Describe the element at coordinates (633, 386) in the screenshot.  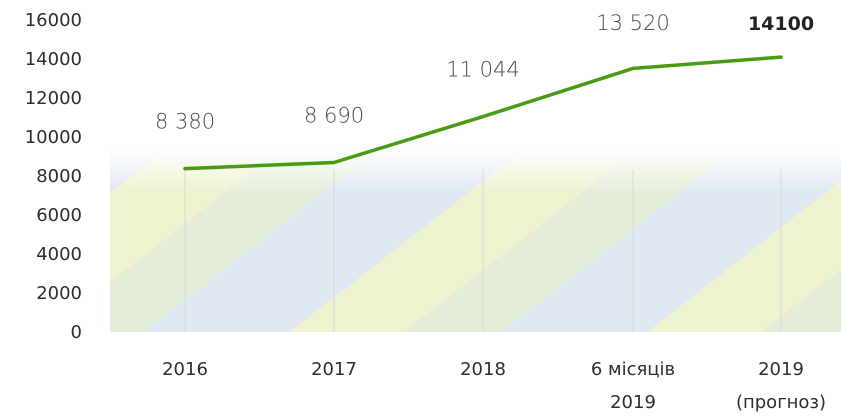
I see `x-tick-label: 6 місяців 2019` at that location.